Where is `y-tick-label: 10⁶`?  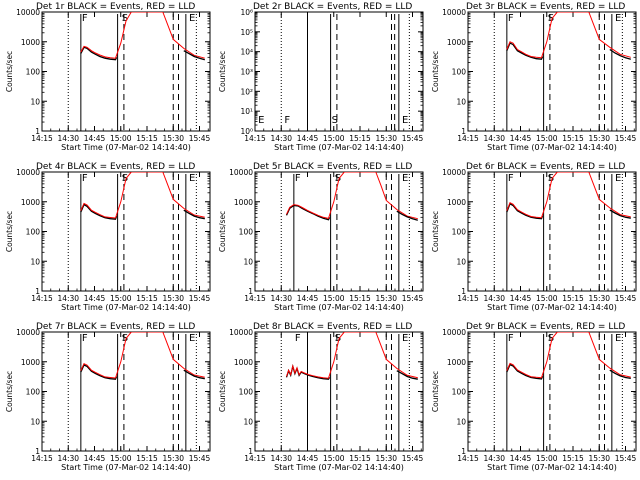 y-tick-label: 10⁶ is located at coordinates (246, 12).